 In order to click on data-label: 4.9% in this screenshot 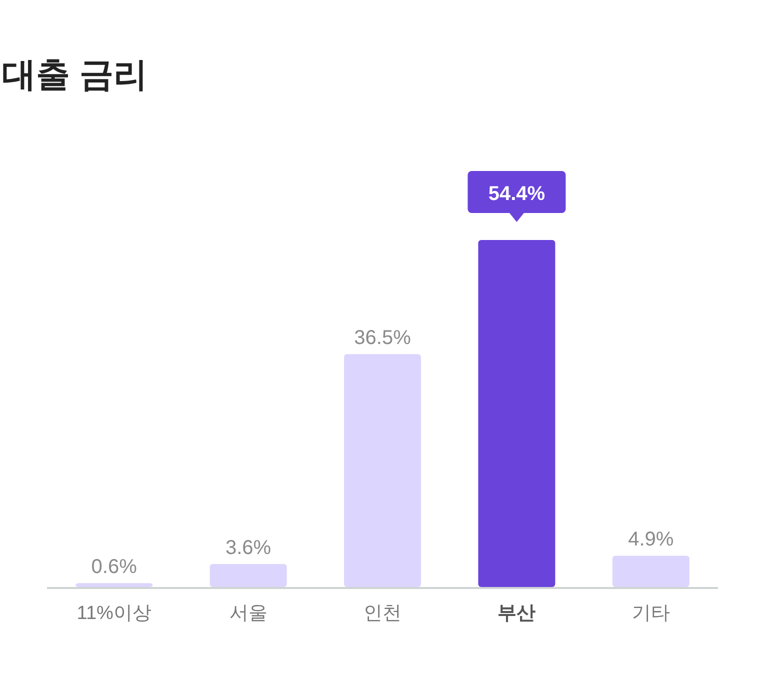, I will do `click(651, 539)`.